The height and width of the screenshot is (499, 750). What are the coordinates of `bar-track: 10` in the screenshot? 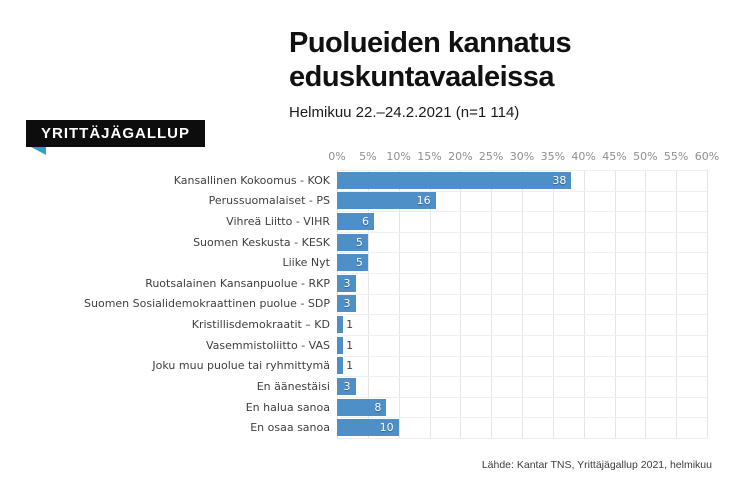 It's located at (522, 427).